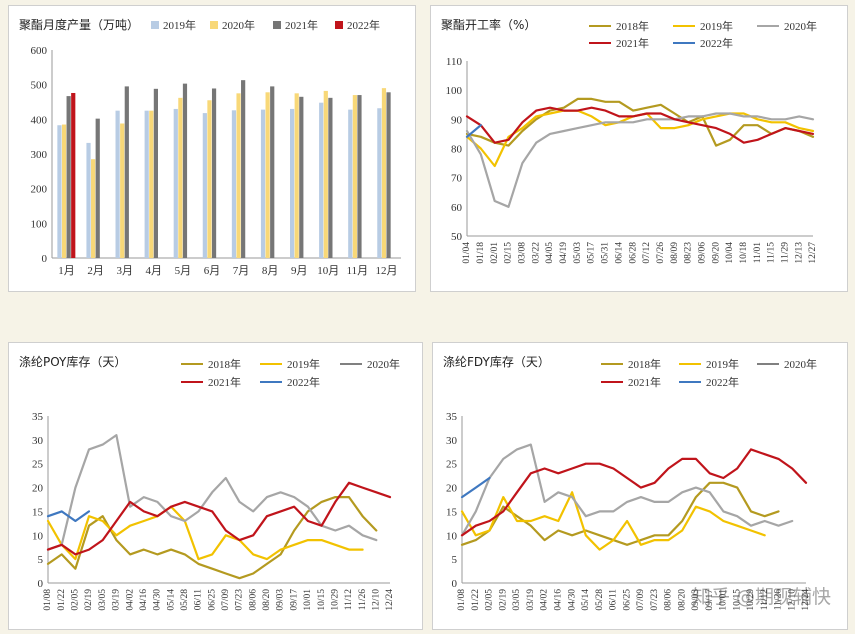 The width and height of the screenshot is (855, 634). What do you see at coordinates (38, 512) in the screenshot?
I see `y-tick-label: 15` at bounding box center [38, 512].